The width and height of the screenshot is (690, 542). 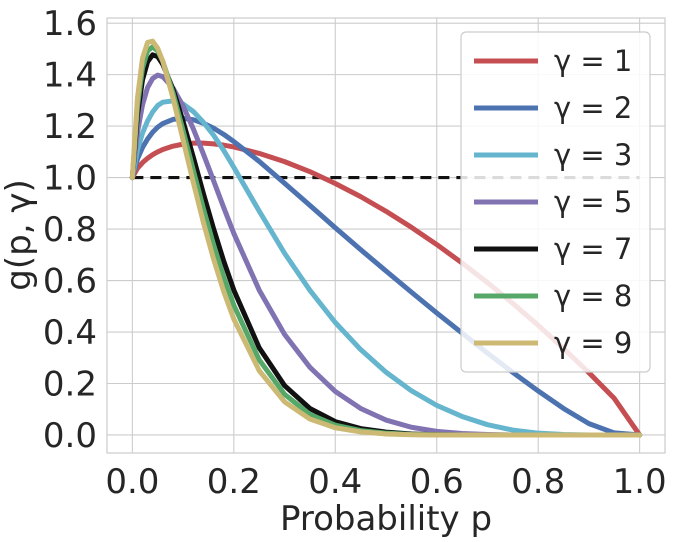 I want to click on legend-label-gamma-5: γ = 5, so click(x=593, y=202).